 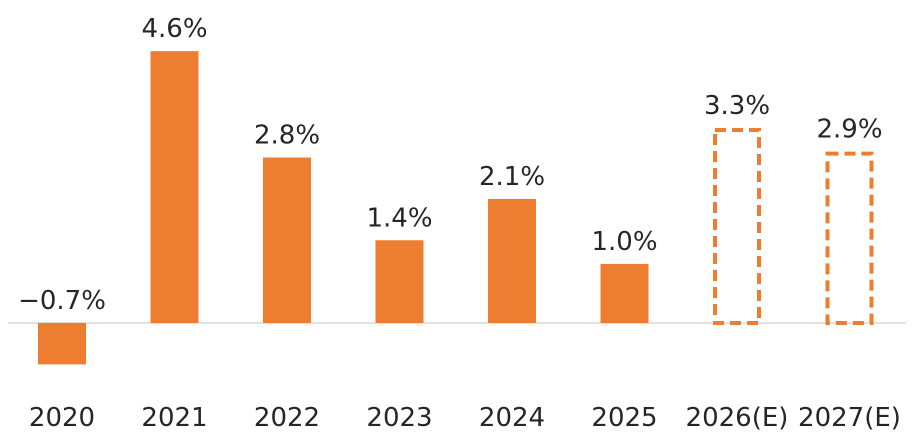 What do you see at coordinates (465, 418) in the screenshot?
I see `category-labels-group: 2020 2021 2022 2023 2024 2025 2026(E) 2027(E)` at bounding box center [465, 418].